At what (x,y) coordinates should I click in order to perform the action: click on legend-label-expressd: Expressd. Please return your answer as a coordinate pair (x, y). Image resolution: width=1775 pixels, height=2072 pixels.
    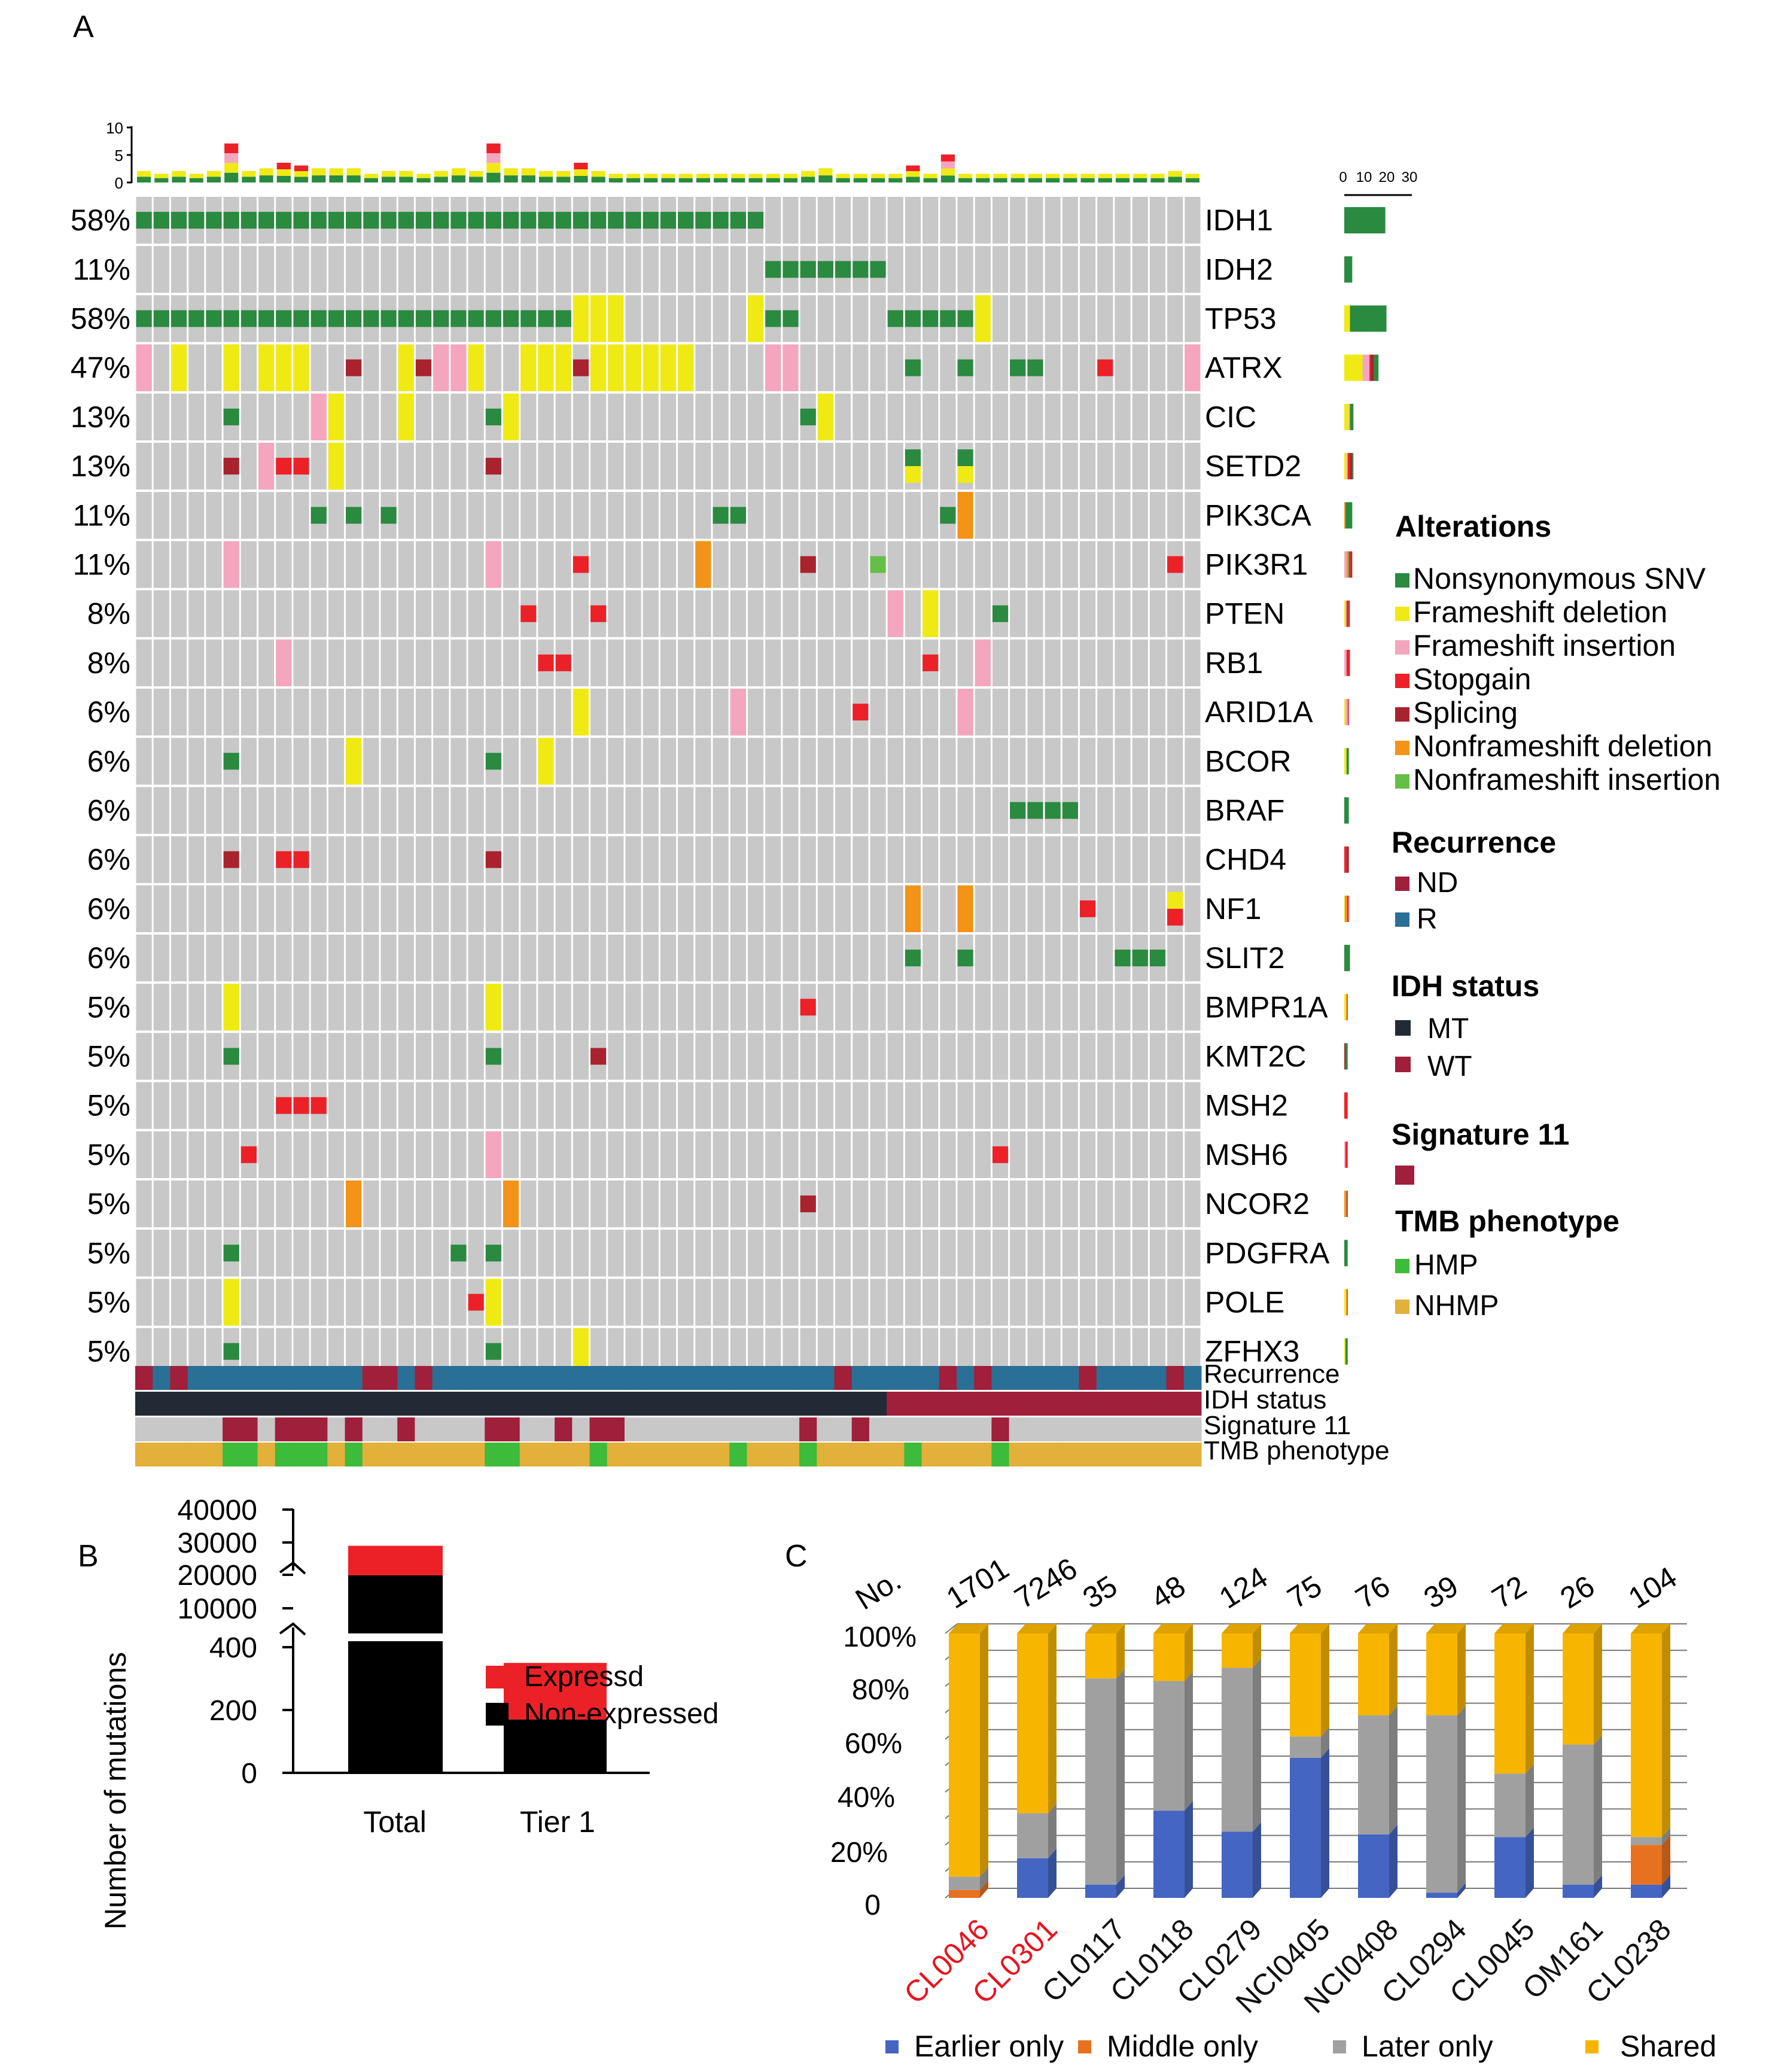
    Looking at the image, I should click on (584, 1677).